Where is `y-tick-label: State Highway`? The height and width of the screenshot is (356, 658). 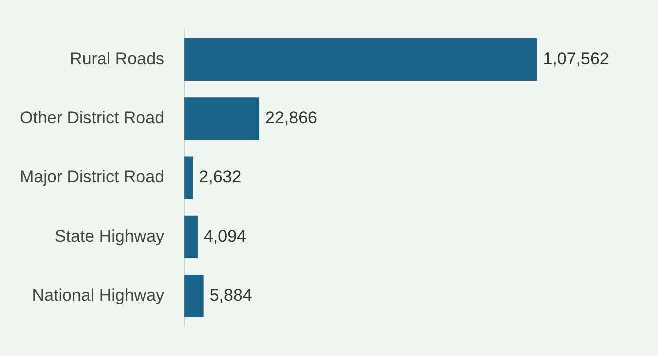
y-tick-label: State Highway is located at coordinates (110, 236).